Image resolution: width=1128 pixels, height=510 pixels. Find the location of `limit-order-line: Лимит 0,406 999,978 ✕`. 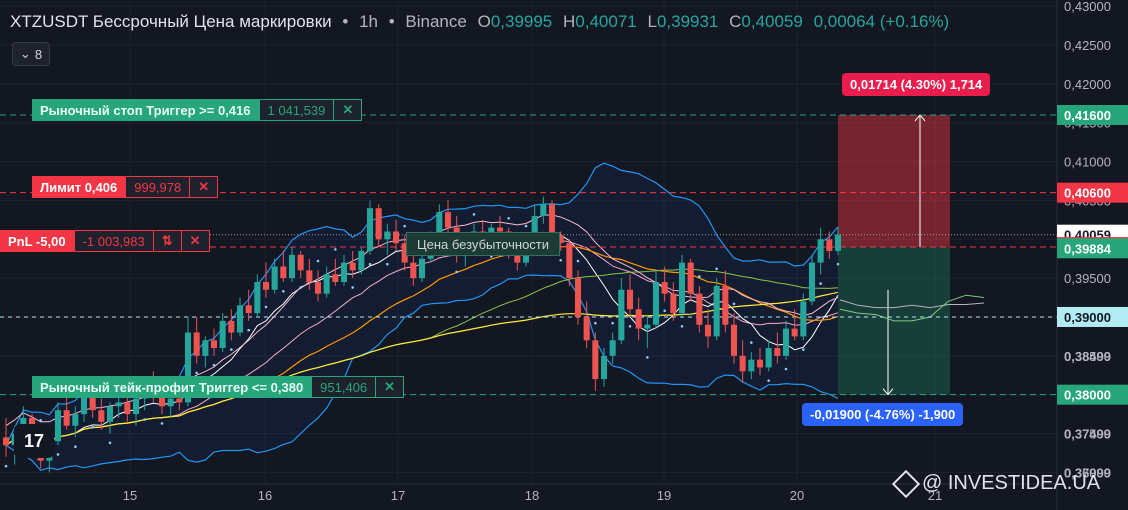

limit-order-line: Лимит 0,406 999,978 ✕ is located at coordinates (125, 187).